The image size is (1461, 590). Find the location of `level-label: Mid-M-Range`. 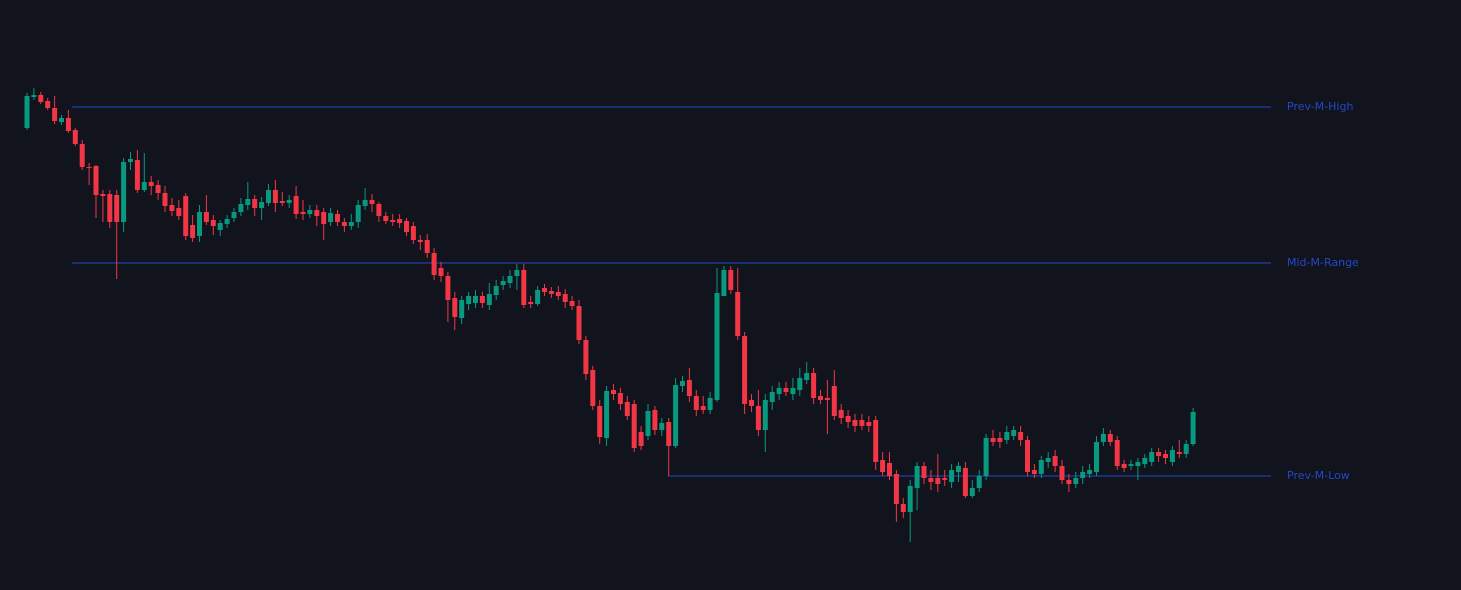

level-label: Mid-M-Range is located at coordinates (1323, 262).